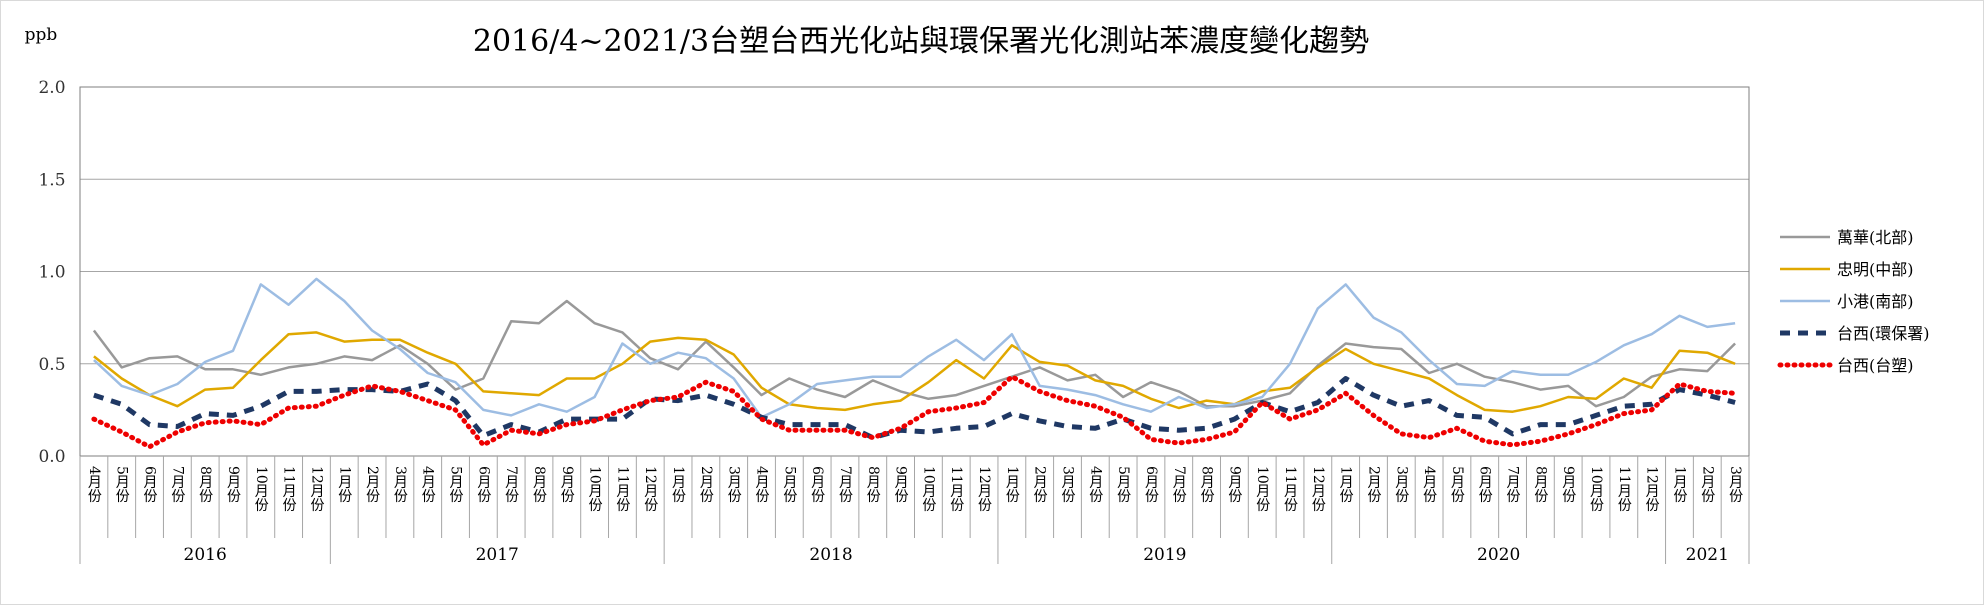  What do you see at coordinates (1164, 555) in the screenshot?
I see `x-year-label: 2019` at bounding box center [1164, 555].